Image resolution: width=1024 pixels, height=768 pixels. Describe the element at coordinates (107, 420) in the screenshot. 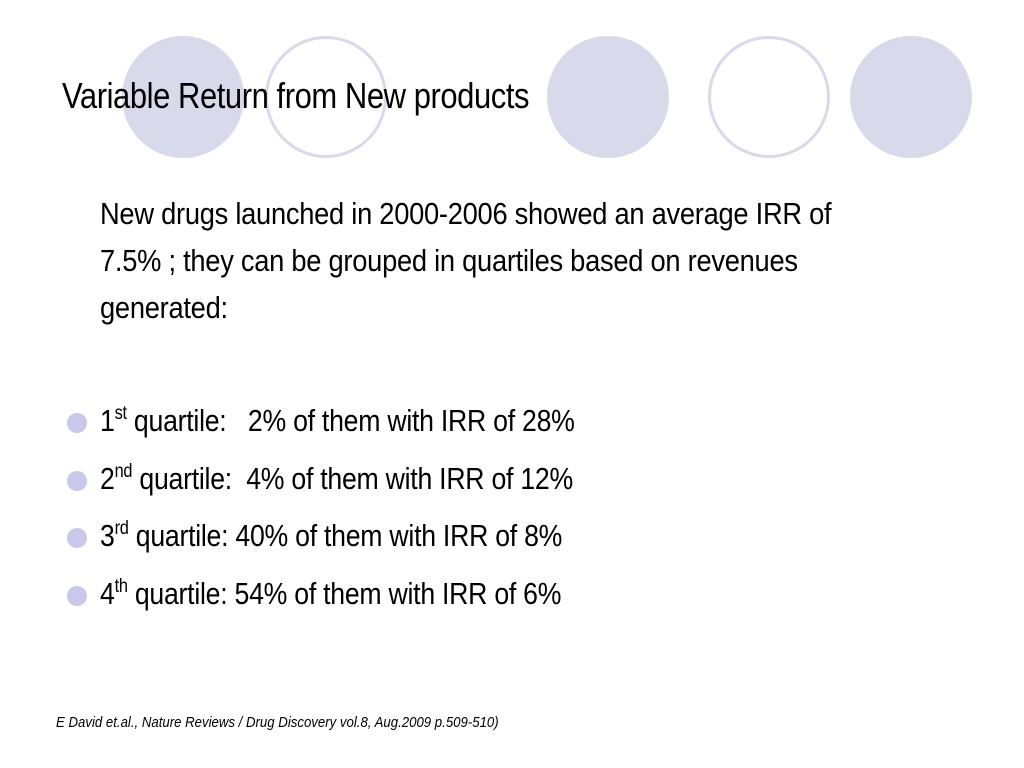

I see `ordinal-number: 1` at that location.